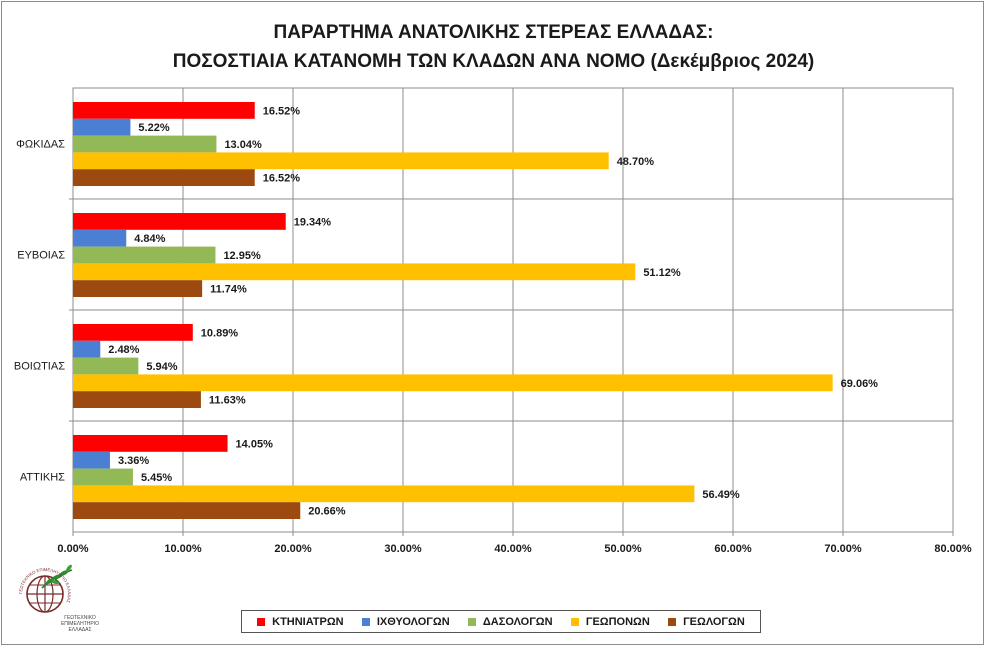 The image size is (987, 648). I want to click on data-label: 5.22%, so click(153, 128).